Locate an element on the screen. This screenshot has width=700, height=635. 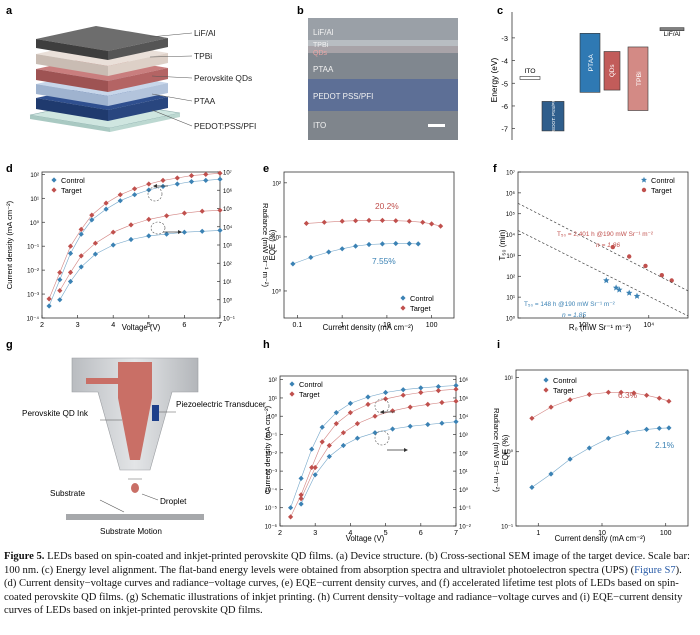
sem-tpbi-band is located at coordinates (383, 43).